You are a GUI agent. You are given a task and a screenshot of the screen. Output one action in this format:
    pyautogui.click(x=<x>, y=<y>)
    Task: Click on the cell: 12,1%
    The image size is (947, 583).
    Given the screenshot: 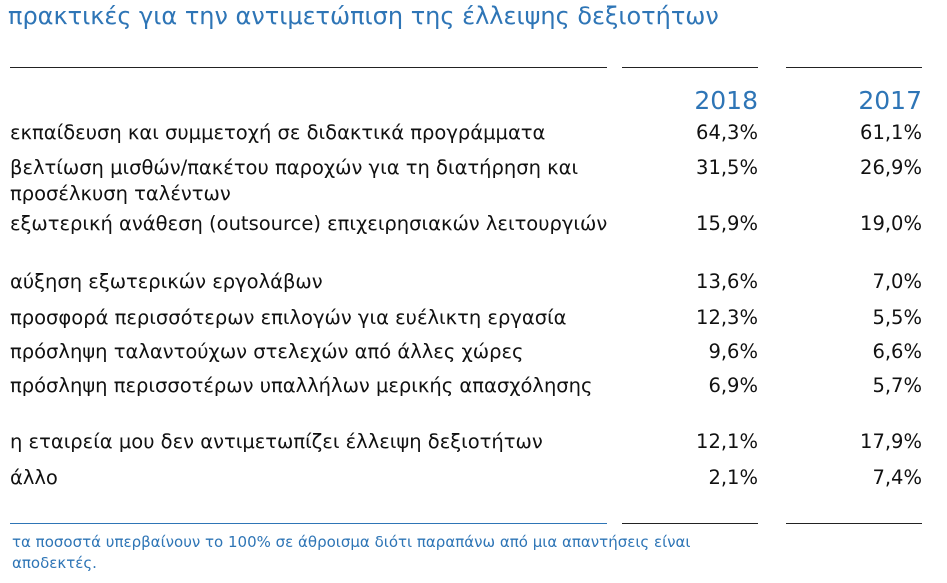 What is the action you would take?
    pyautogui.click(x=727, y=441)
    